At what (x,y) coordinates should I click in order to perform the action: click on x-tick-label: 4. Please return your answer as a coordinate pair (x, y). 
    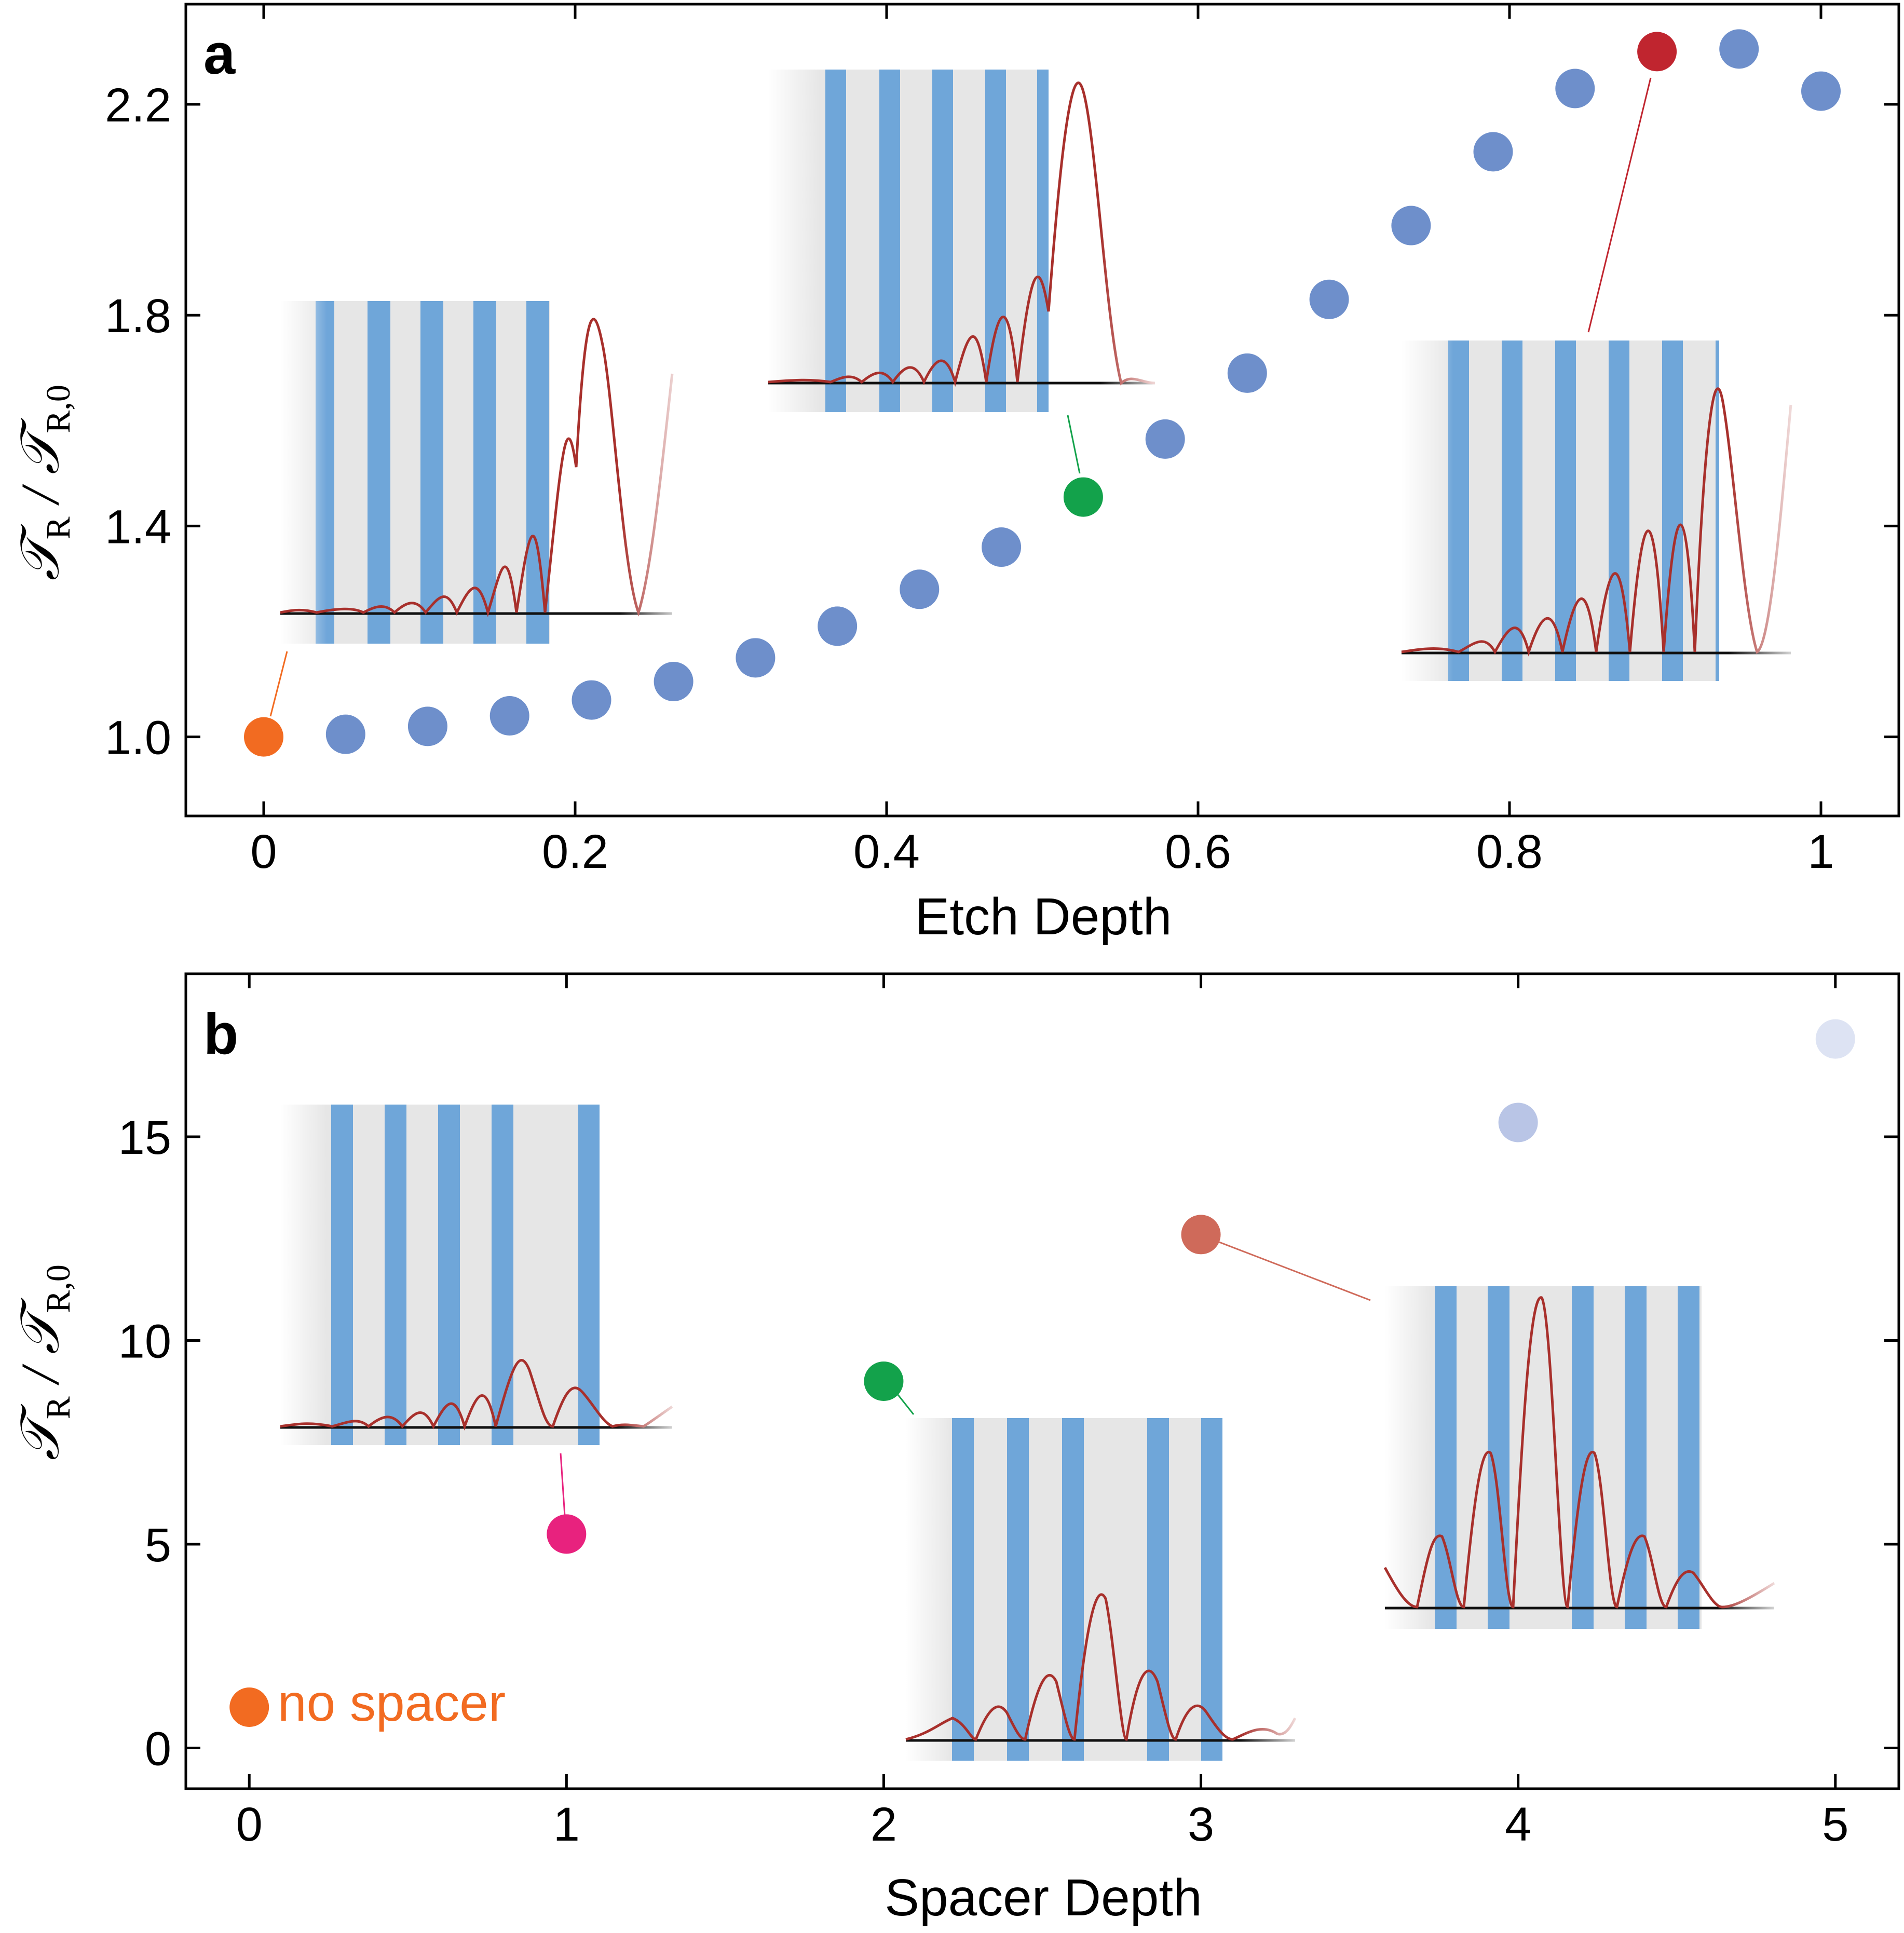
    Looking at the image, I should click on (1518, 1824).